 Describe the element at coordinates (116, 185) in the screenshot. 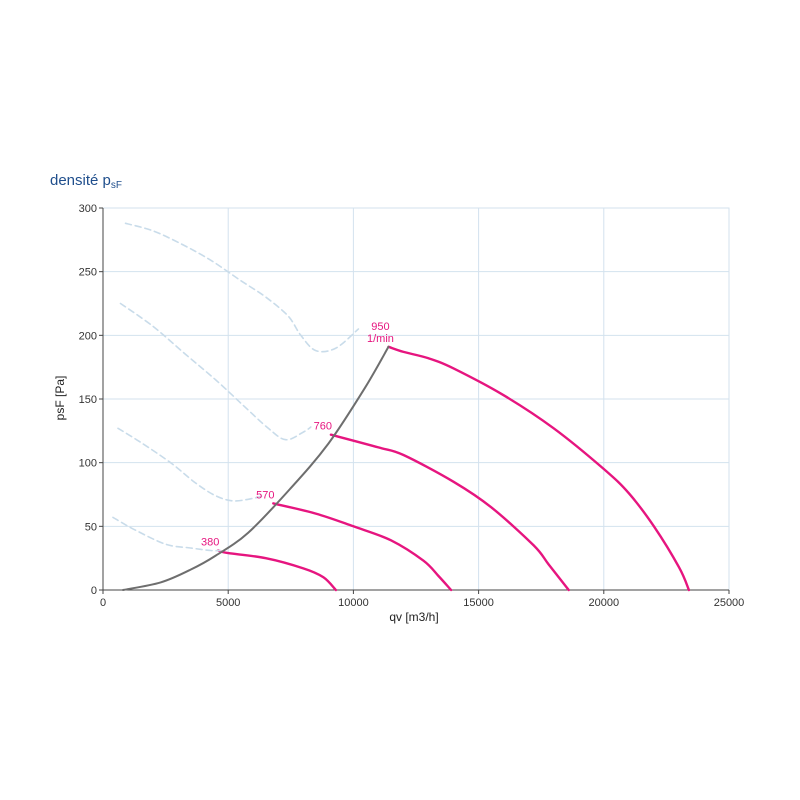

I see `chart-title-subscript: sF` at that location.